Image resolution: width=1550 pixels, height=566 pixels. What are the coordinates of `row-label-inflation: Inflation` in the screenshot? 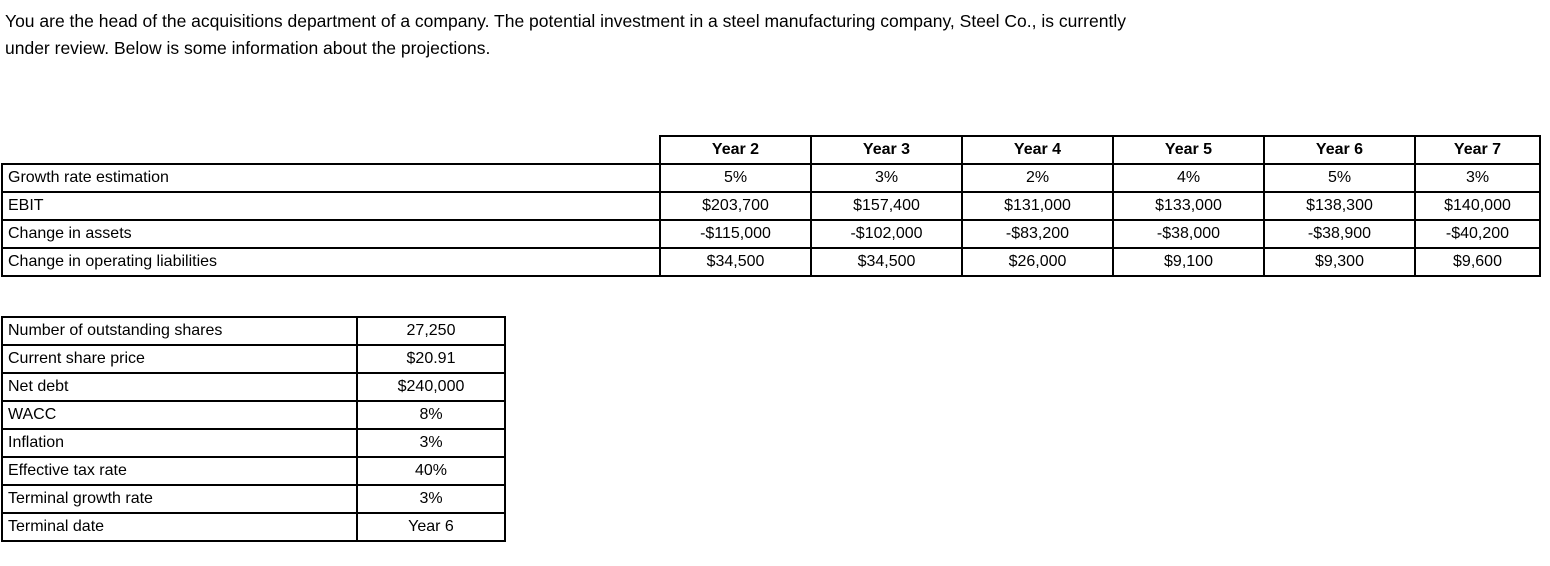 It's located at (179, 443).